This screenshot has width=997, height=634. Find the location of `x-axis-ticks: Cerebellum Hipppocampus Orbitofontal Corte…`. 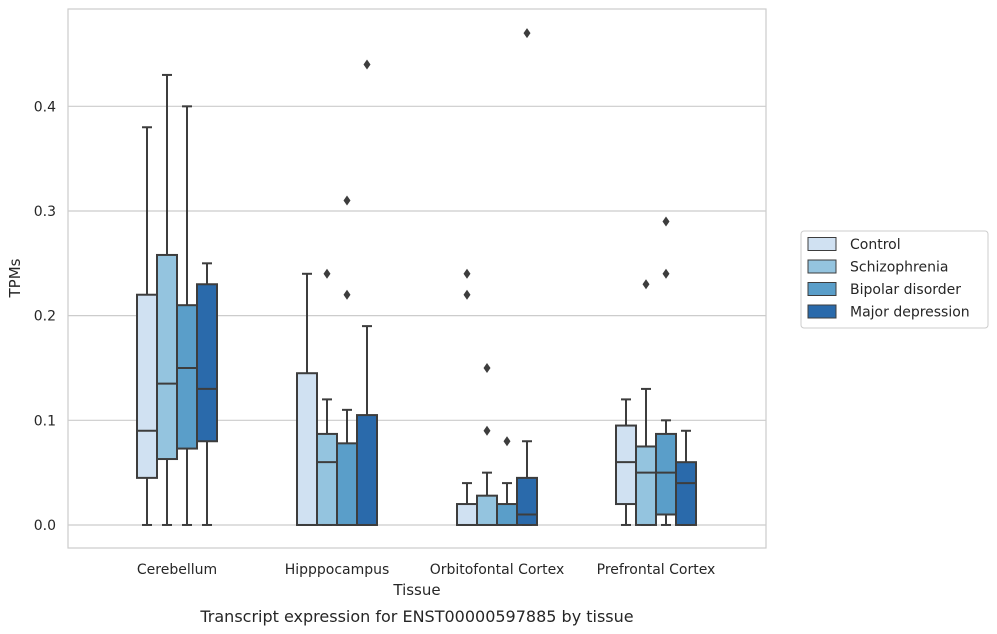

x-axis-ticks: Cerebellum Hipppocampus Orbitofontal Corte… is located at coordinates (426, 570).